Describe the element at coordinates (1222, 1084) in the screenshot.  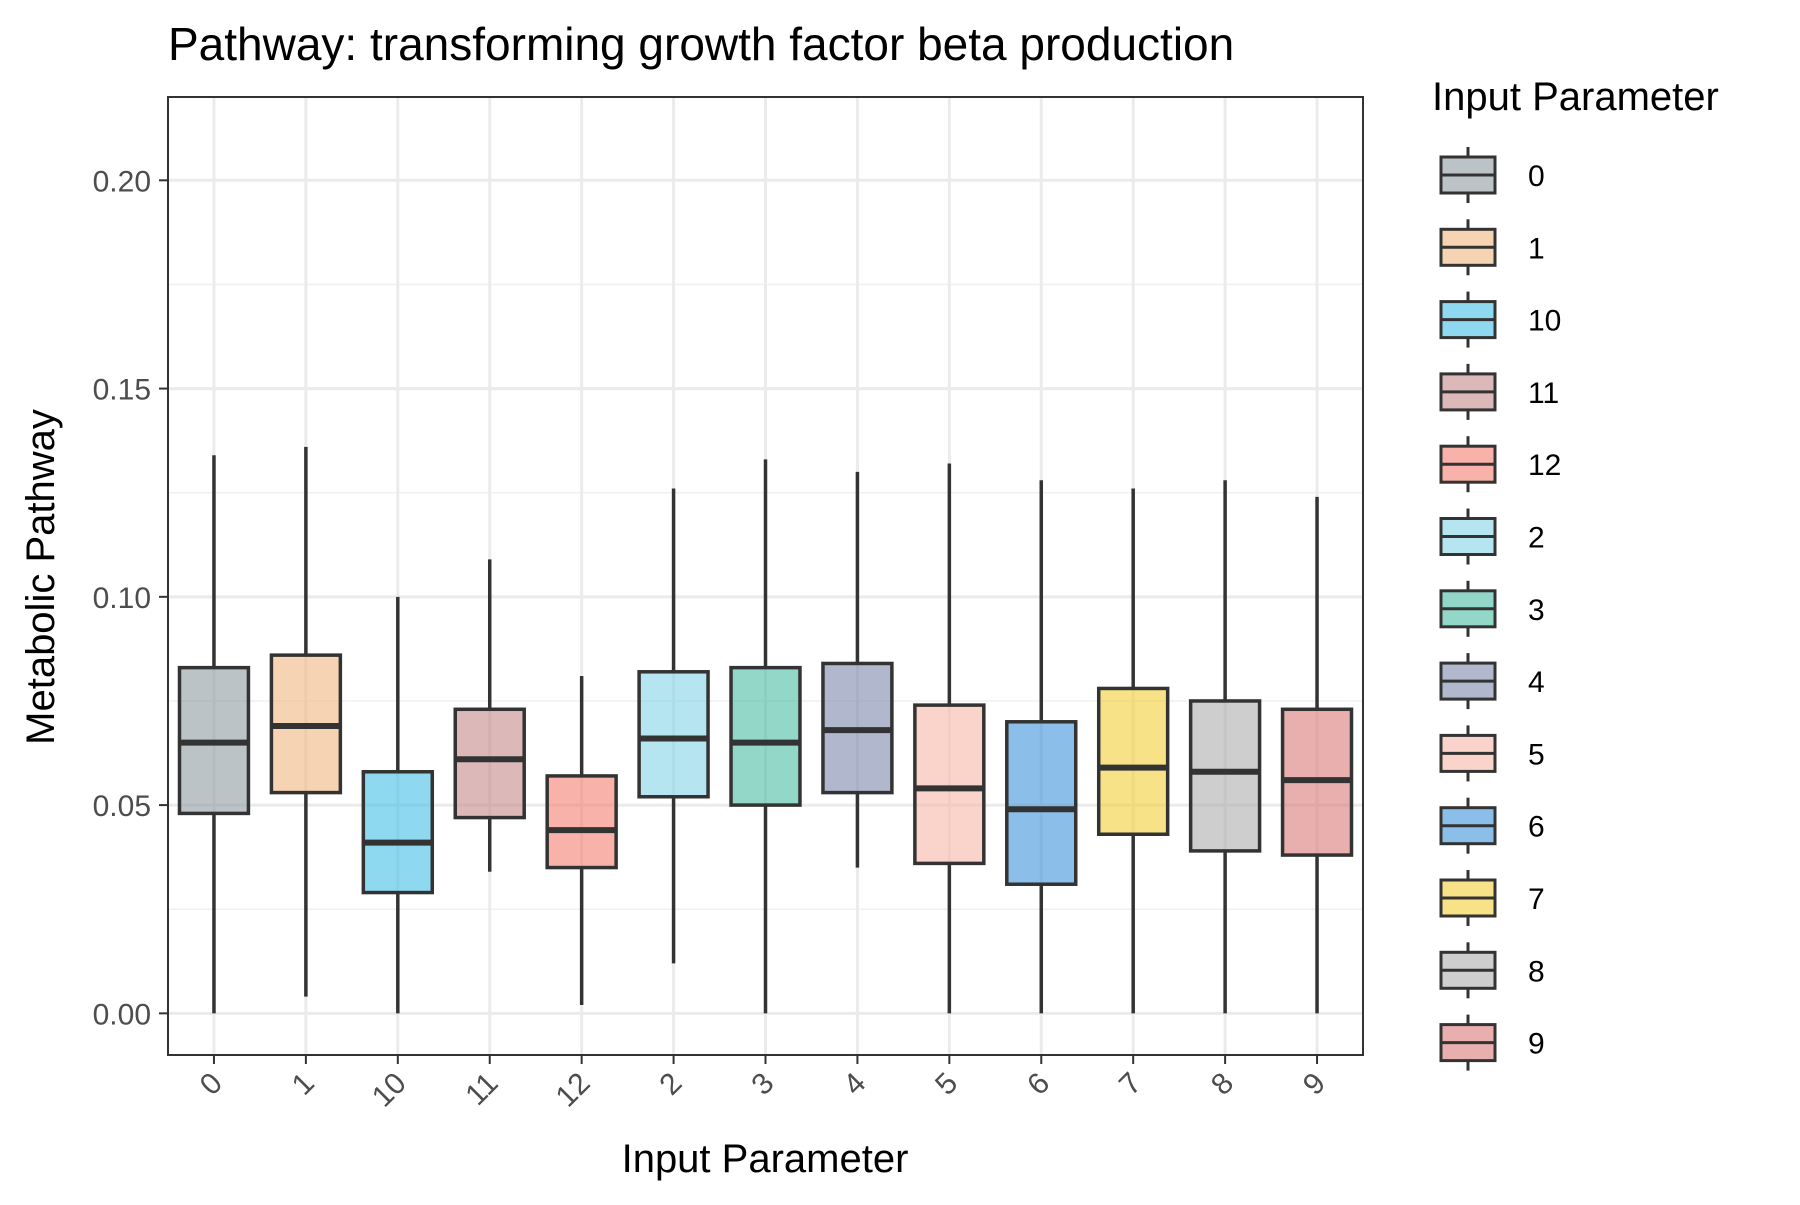
I see `x-tick-label: 8` at that location.